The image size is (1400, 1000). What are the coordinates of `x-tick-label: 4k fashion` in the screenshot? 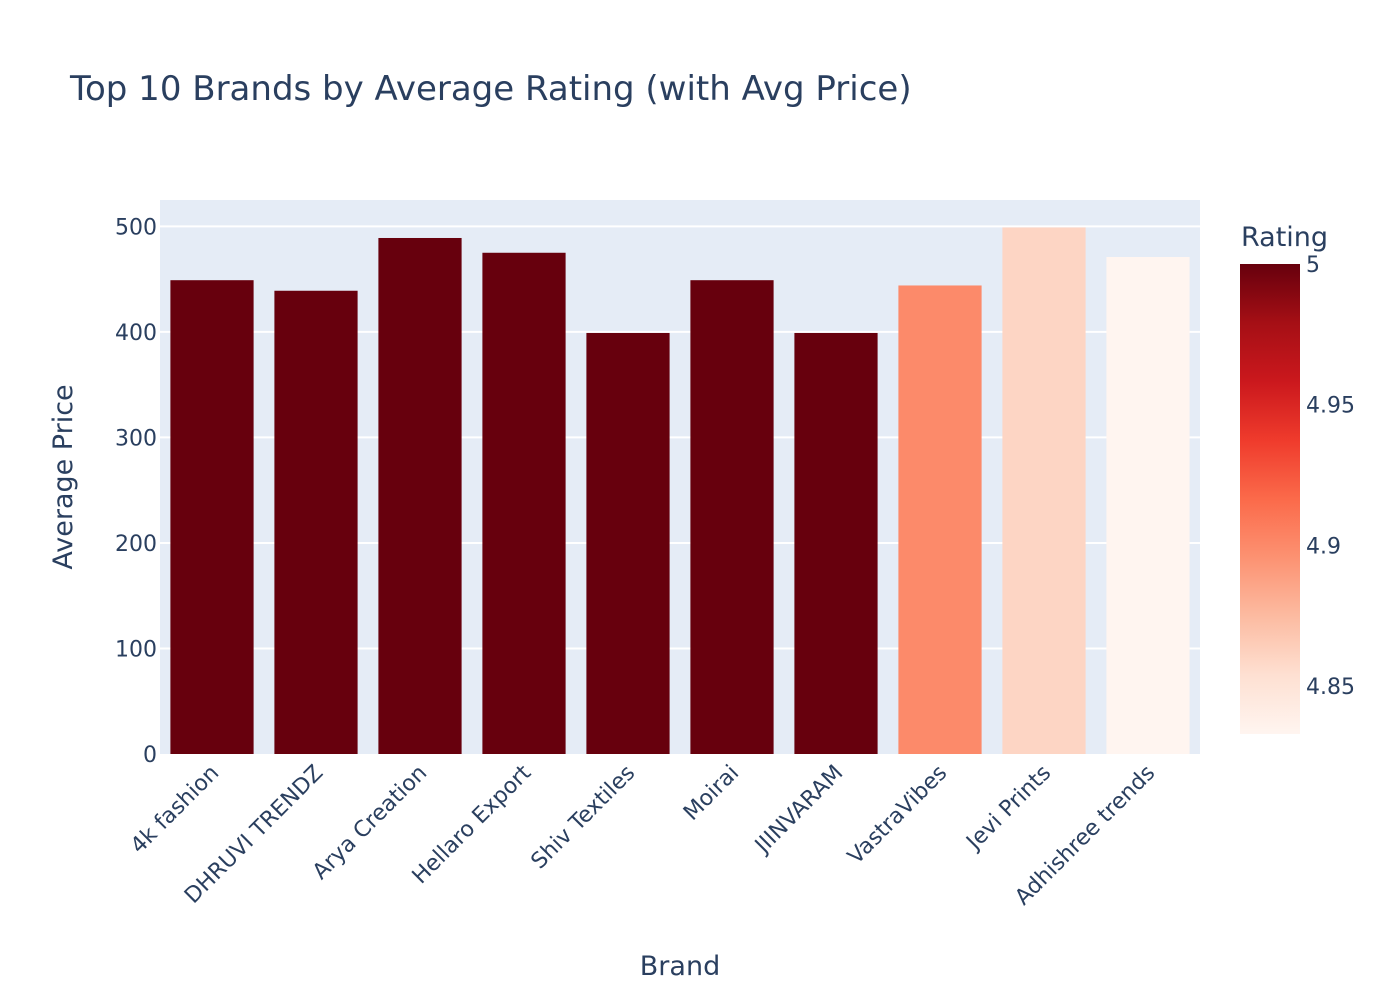 It's located at (175, 810).